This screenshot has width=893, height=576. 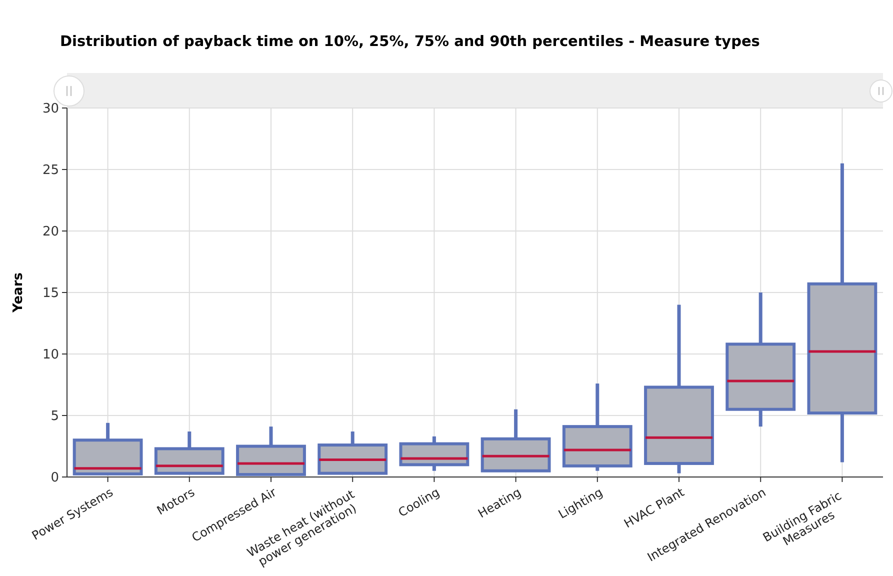 What do you see at coordinates (410, 42) in the screenshot?
I see `chart-title: Distribution of payback time on 10%, 25%, 75% and 90th percentiles - Measure types` at bounding box center [410, 42].